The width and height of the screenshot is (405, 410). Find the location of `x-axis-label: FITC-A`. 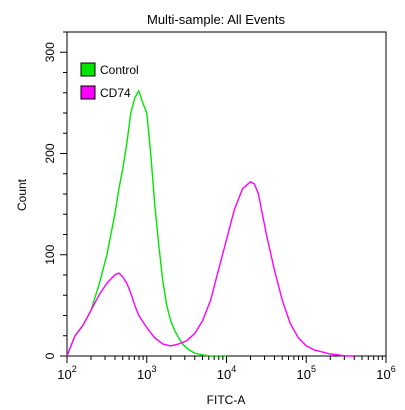

x-axis-label: FITC-A is located at coordinates (226, 400).